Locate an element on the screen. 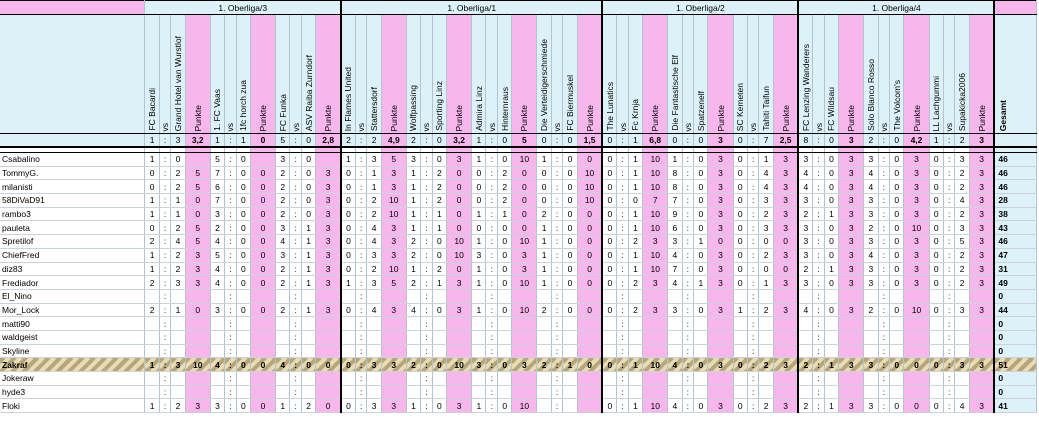  points-header-text: Punkte is located at coordinates (393, 117).